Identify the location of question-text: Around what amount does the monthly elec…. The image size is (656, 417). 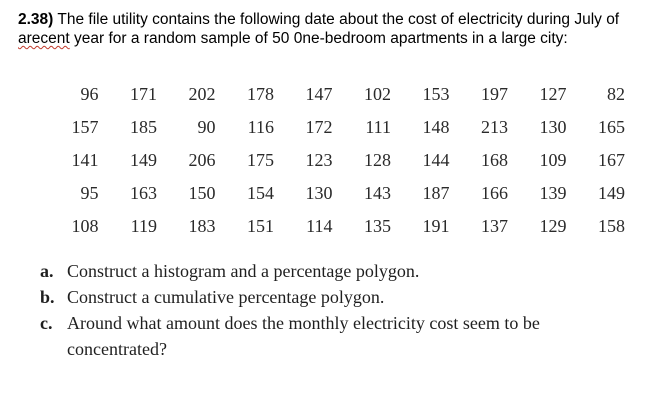
(303, 336).